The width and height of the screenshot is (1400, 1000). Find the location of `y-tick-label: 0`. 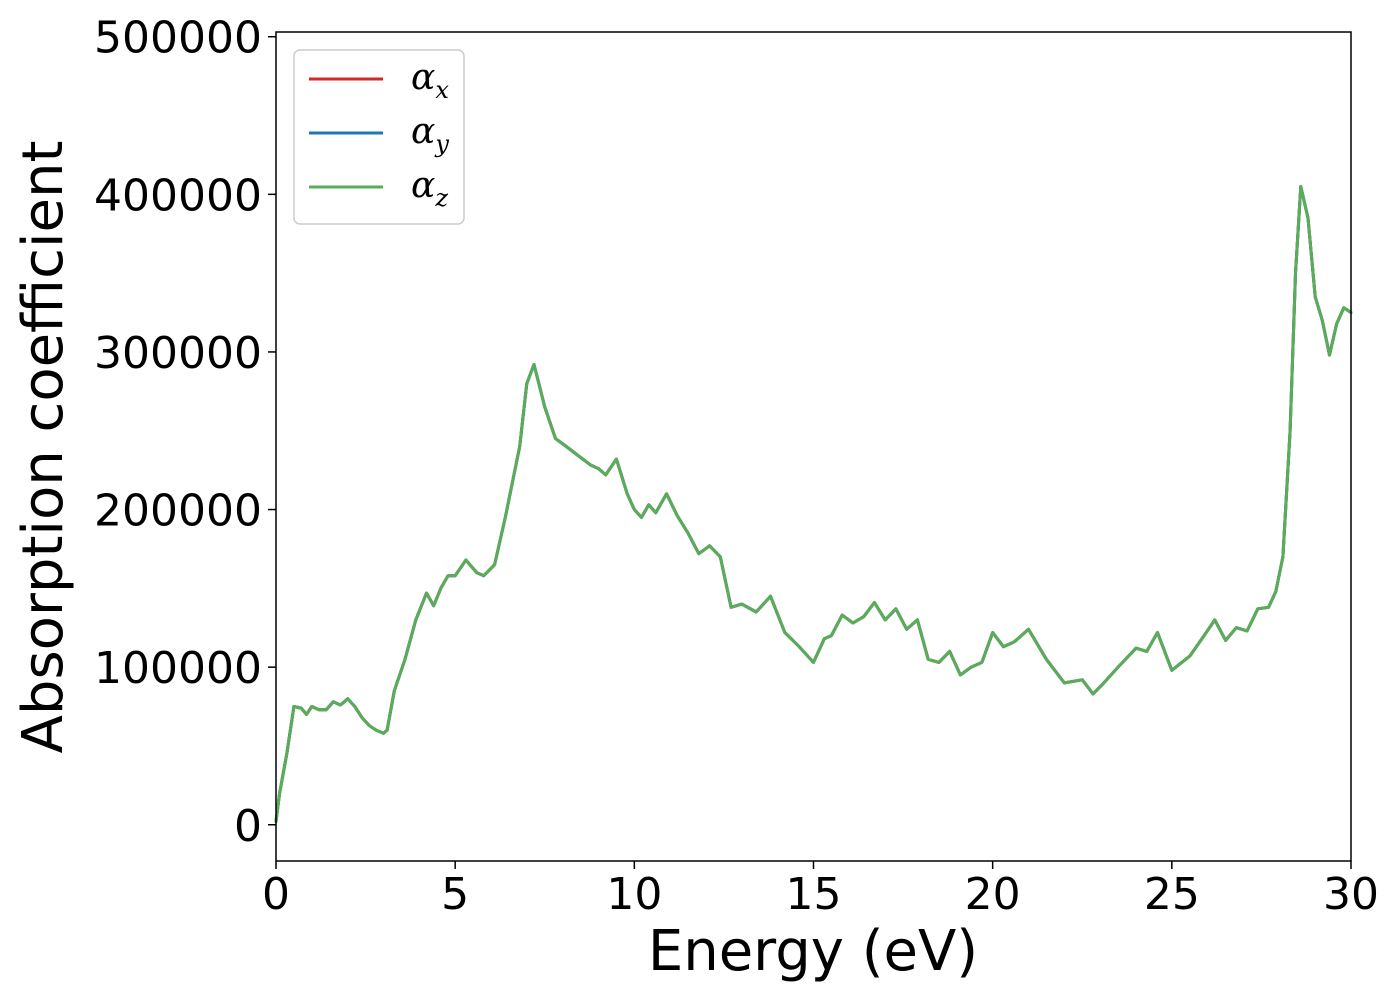

y-tick-label: 0 is located at coordinates (248, 826).